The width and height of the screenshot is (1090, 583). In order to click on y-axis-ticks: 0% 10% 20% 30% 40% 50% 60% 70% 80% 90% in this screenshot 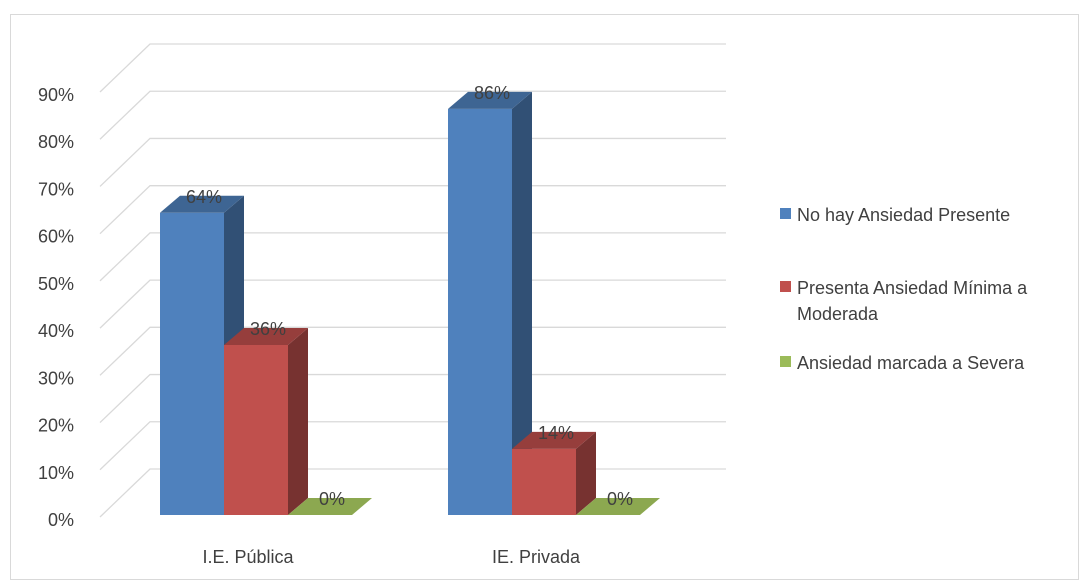, I will do `click(56, 307)`.